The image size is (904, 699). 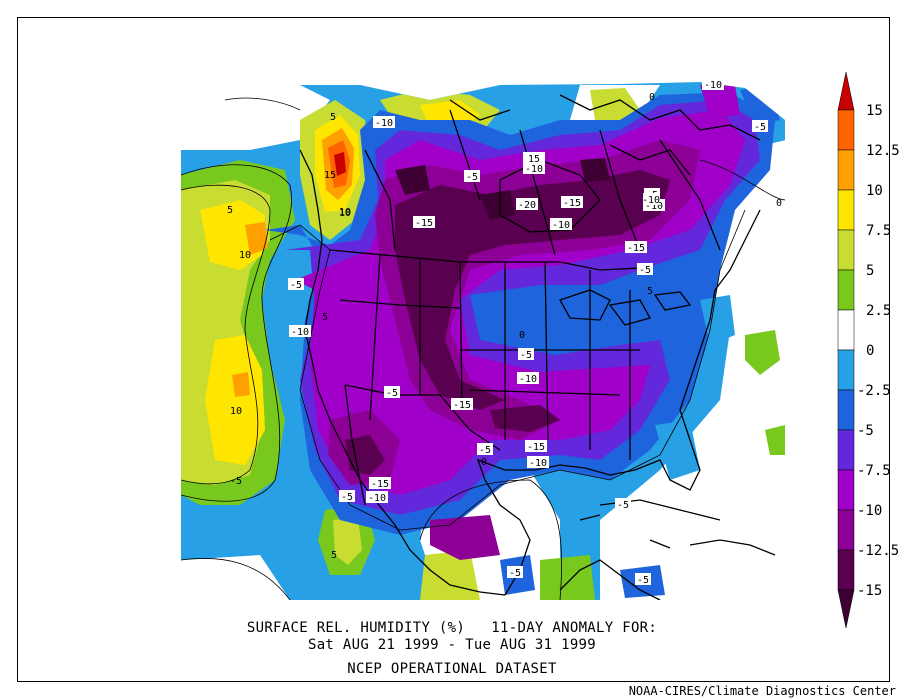 What do you see at coordinates (605, 135) in the screenshot?
I see `arctic-islands` at bounding box center [605, 135].